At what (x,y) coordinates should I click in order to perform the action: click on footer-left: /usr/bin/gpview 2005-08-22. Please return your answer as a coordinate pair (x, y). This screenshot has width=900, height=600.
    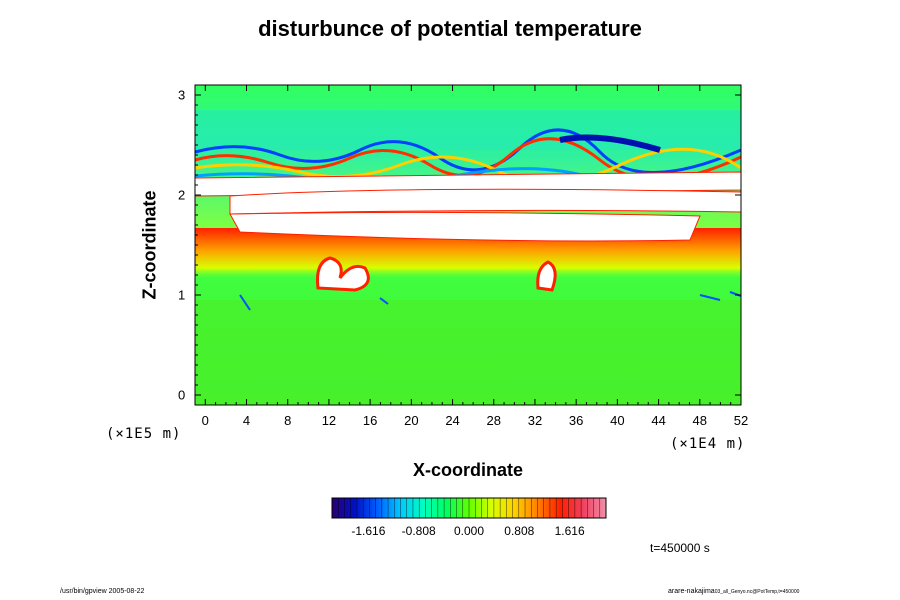
    Looking at the image, I should click on (102, 591).